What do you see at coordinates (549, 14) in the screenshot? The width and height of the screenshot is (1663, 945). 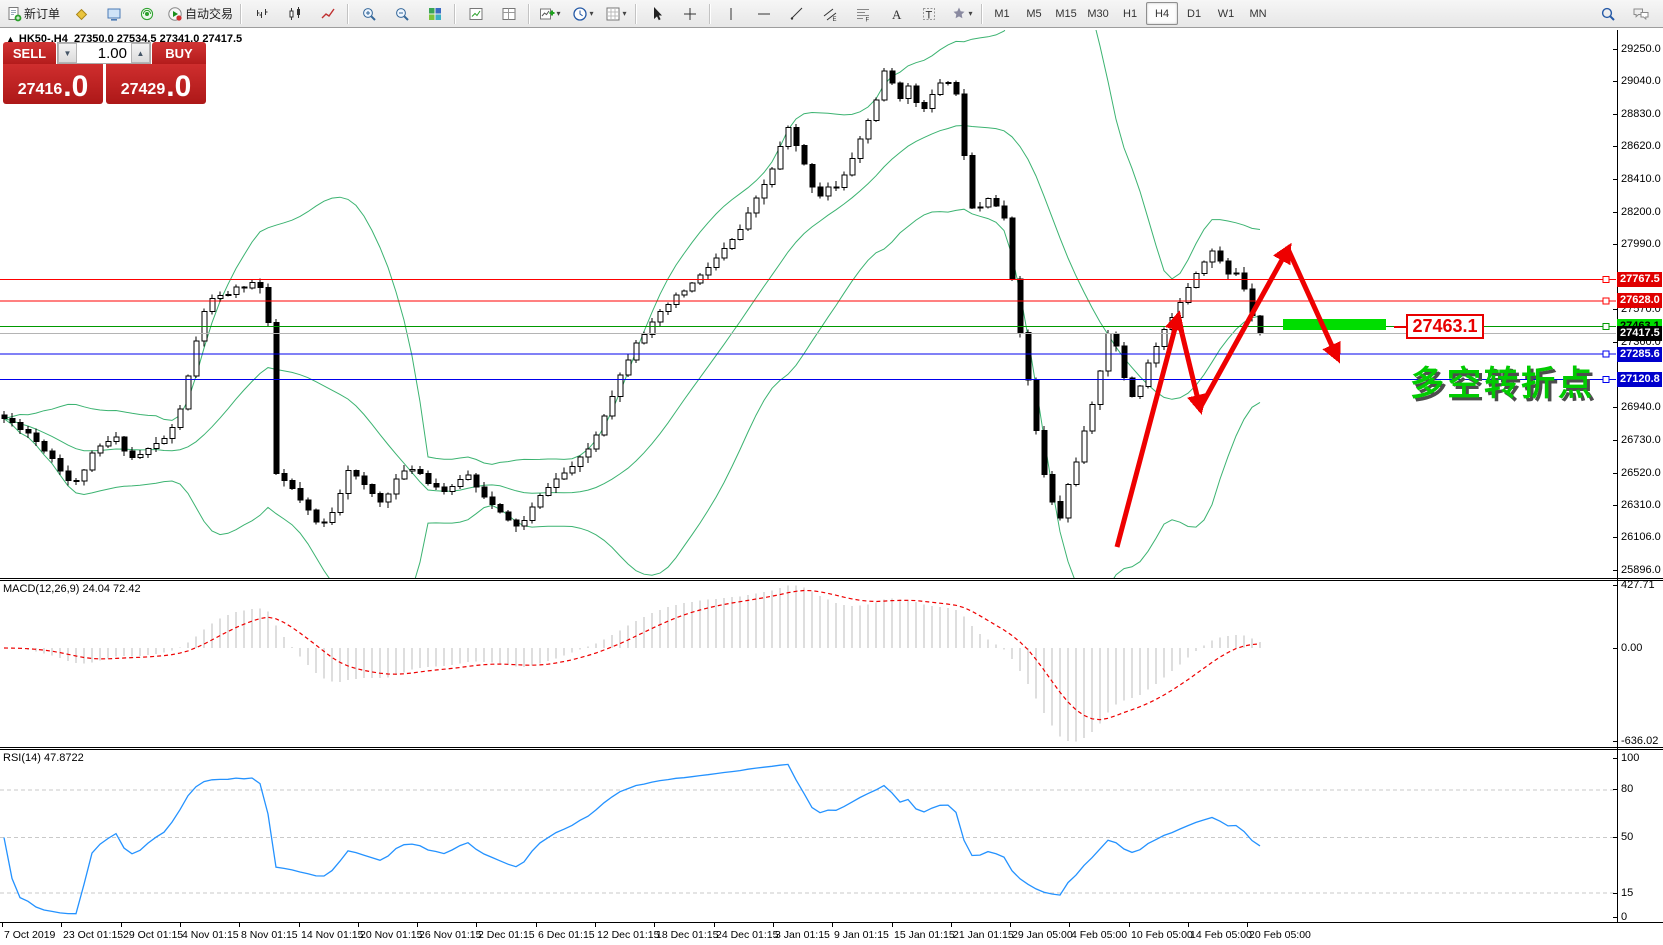 I see `add-indicator-button: ▾` at bounding box center [549, 14].